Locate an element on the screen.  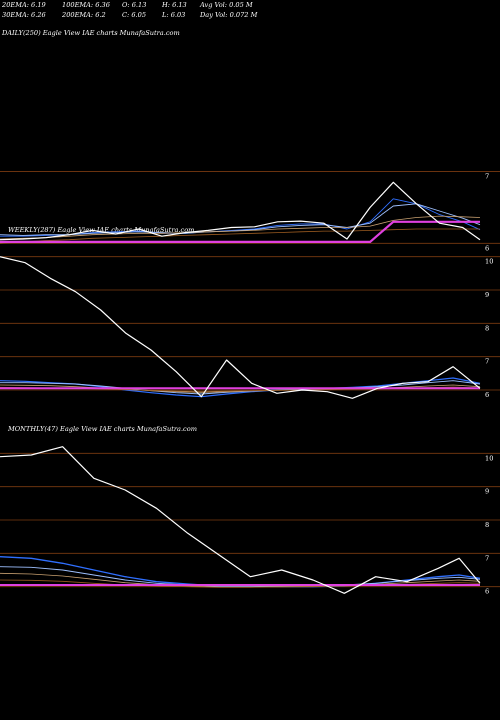
daily-panel: 76 is located at coordinates (250, 211).